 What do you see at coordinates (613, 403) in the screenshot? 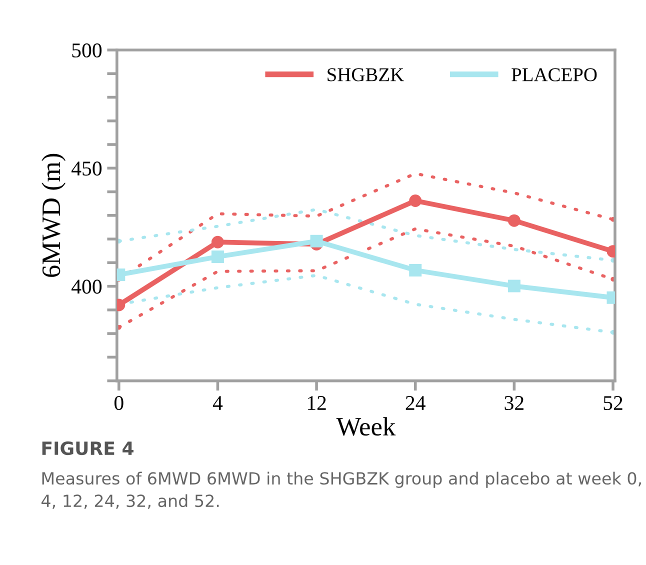
I see `x-tick-label: 52` at bounding box center [613, 403].